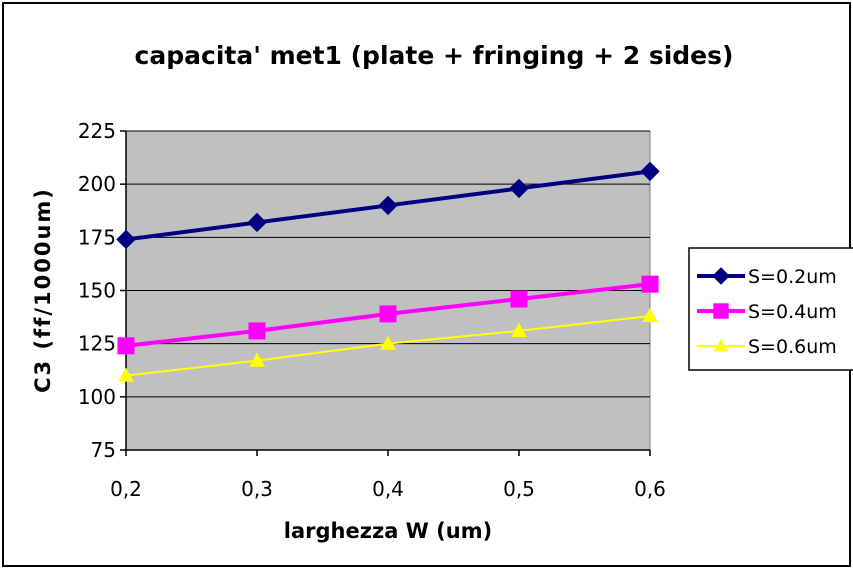 Image resolution: width=853 pixels, height=569 pixels. What do you see at coordinates (103, 450) in the screenshot?
I see `y-tick-label: 75` at bounding box center [103, 450].